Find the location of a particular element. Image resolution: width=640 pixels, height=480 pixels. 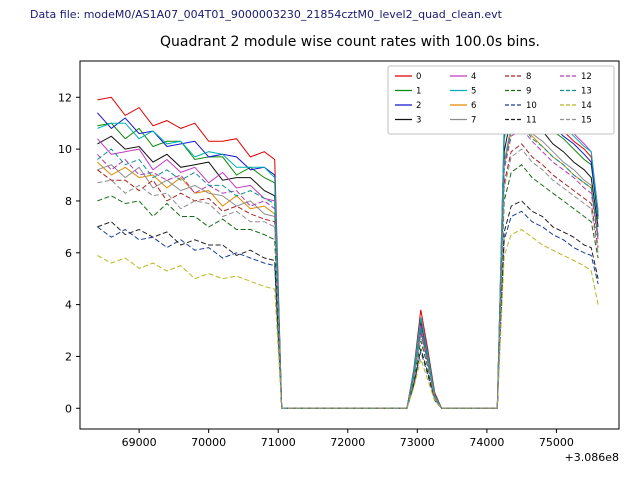

x-tick-label: 70000 is located at coordinates (208, 442).